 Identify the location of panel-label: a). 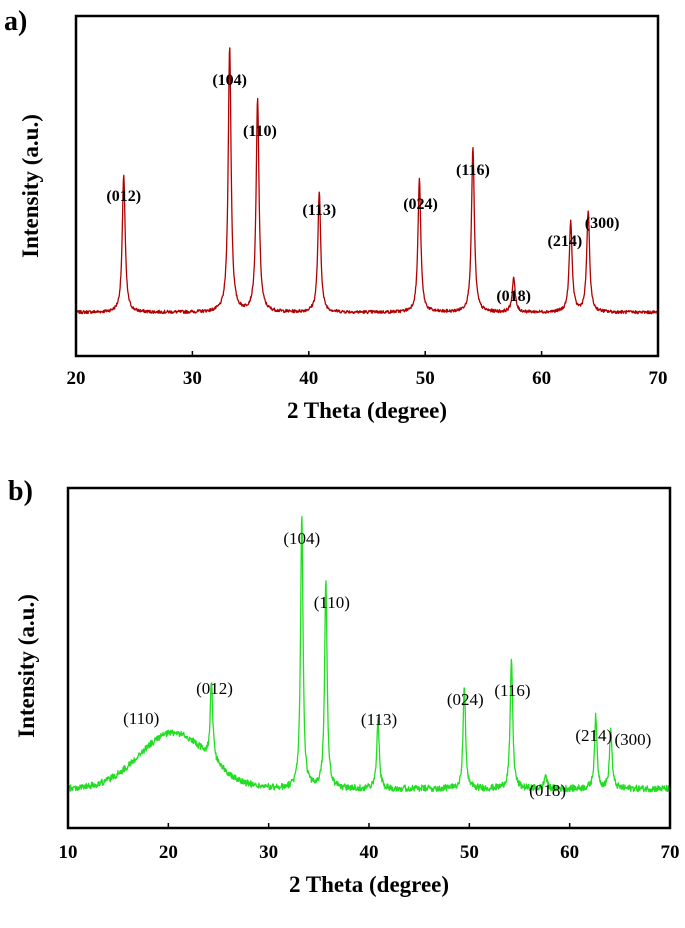
(15, 21).